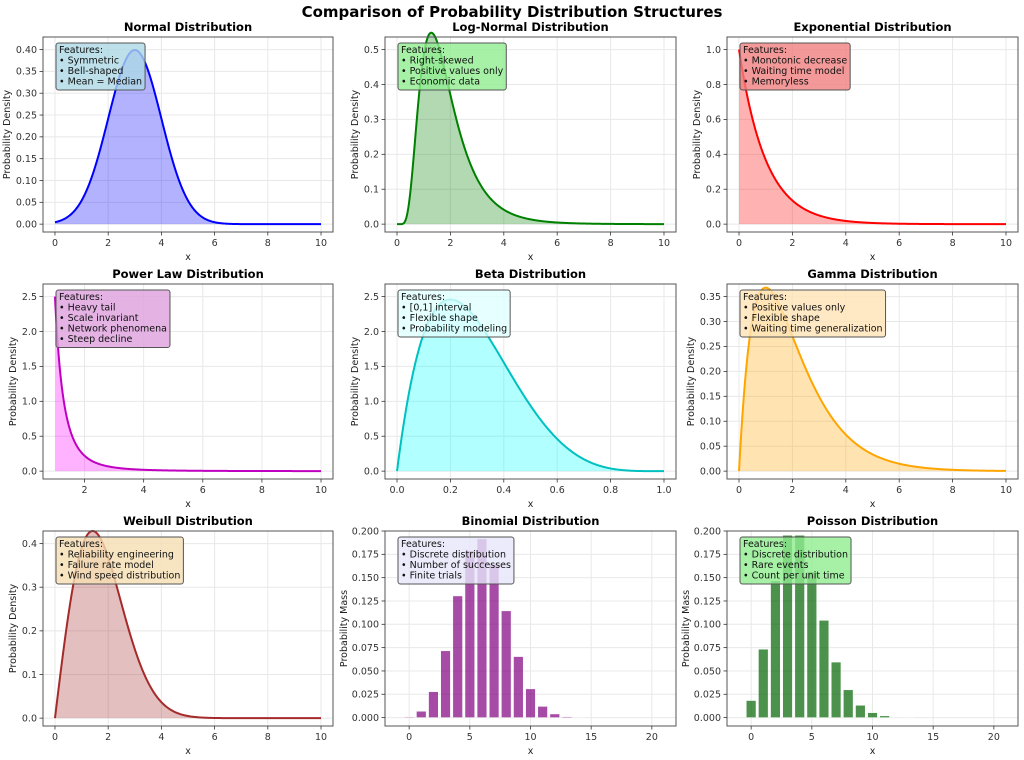  I want to click on annotation-line: • Number of successes, so click(456, 565).